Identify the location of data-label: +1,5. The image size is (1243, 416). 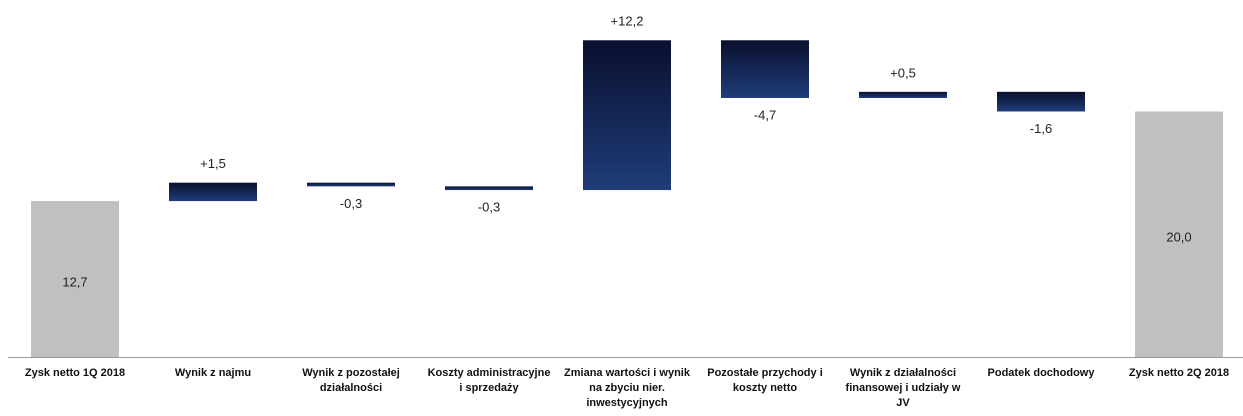
(213, 163).